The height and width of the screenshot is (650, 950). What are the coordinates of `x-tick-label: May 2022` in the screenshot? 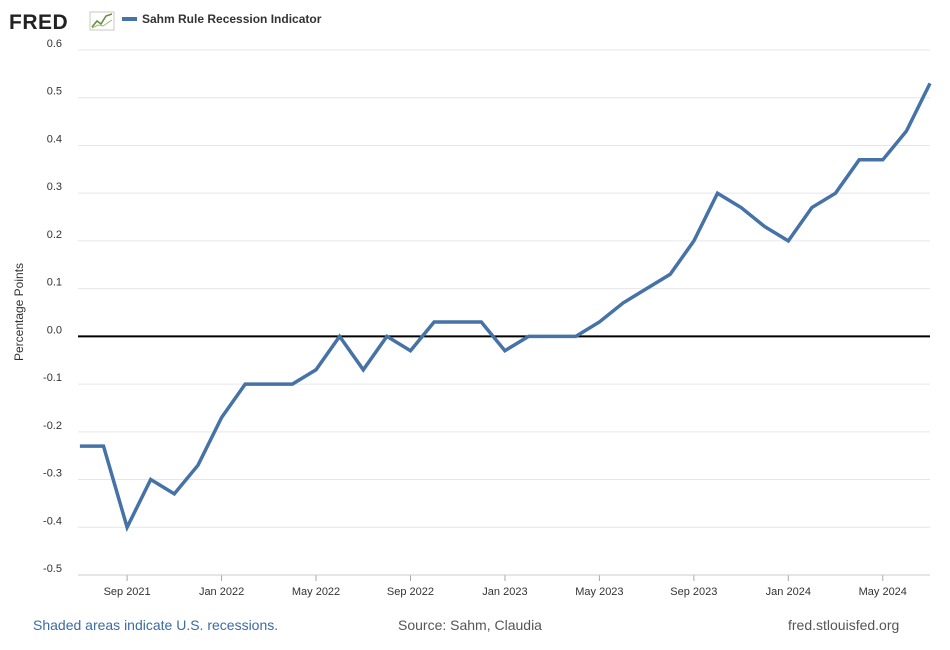 It's located at (316, 592).